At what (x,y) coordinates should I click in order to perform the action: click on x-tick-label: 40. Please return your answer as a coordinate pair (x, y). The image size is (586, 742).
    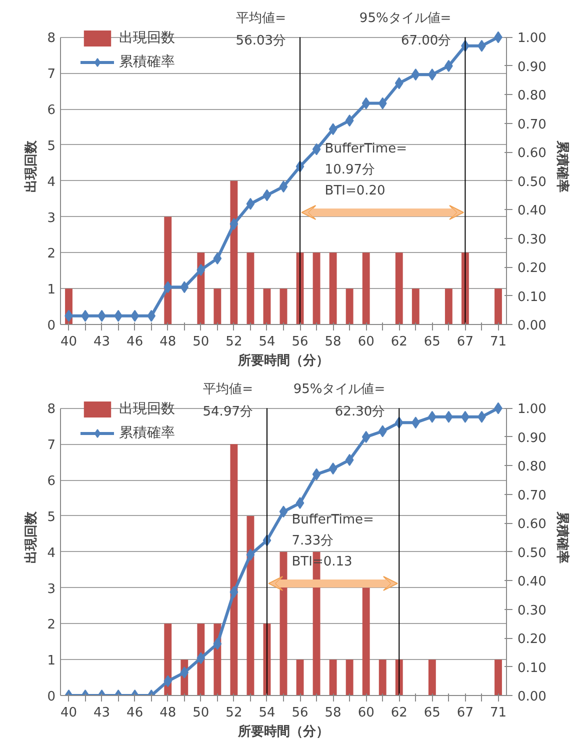
    Looking at the image, I should click on (69, 342).